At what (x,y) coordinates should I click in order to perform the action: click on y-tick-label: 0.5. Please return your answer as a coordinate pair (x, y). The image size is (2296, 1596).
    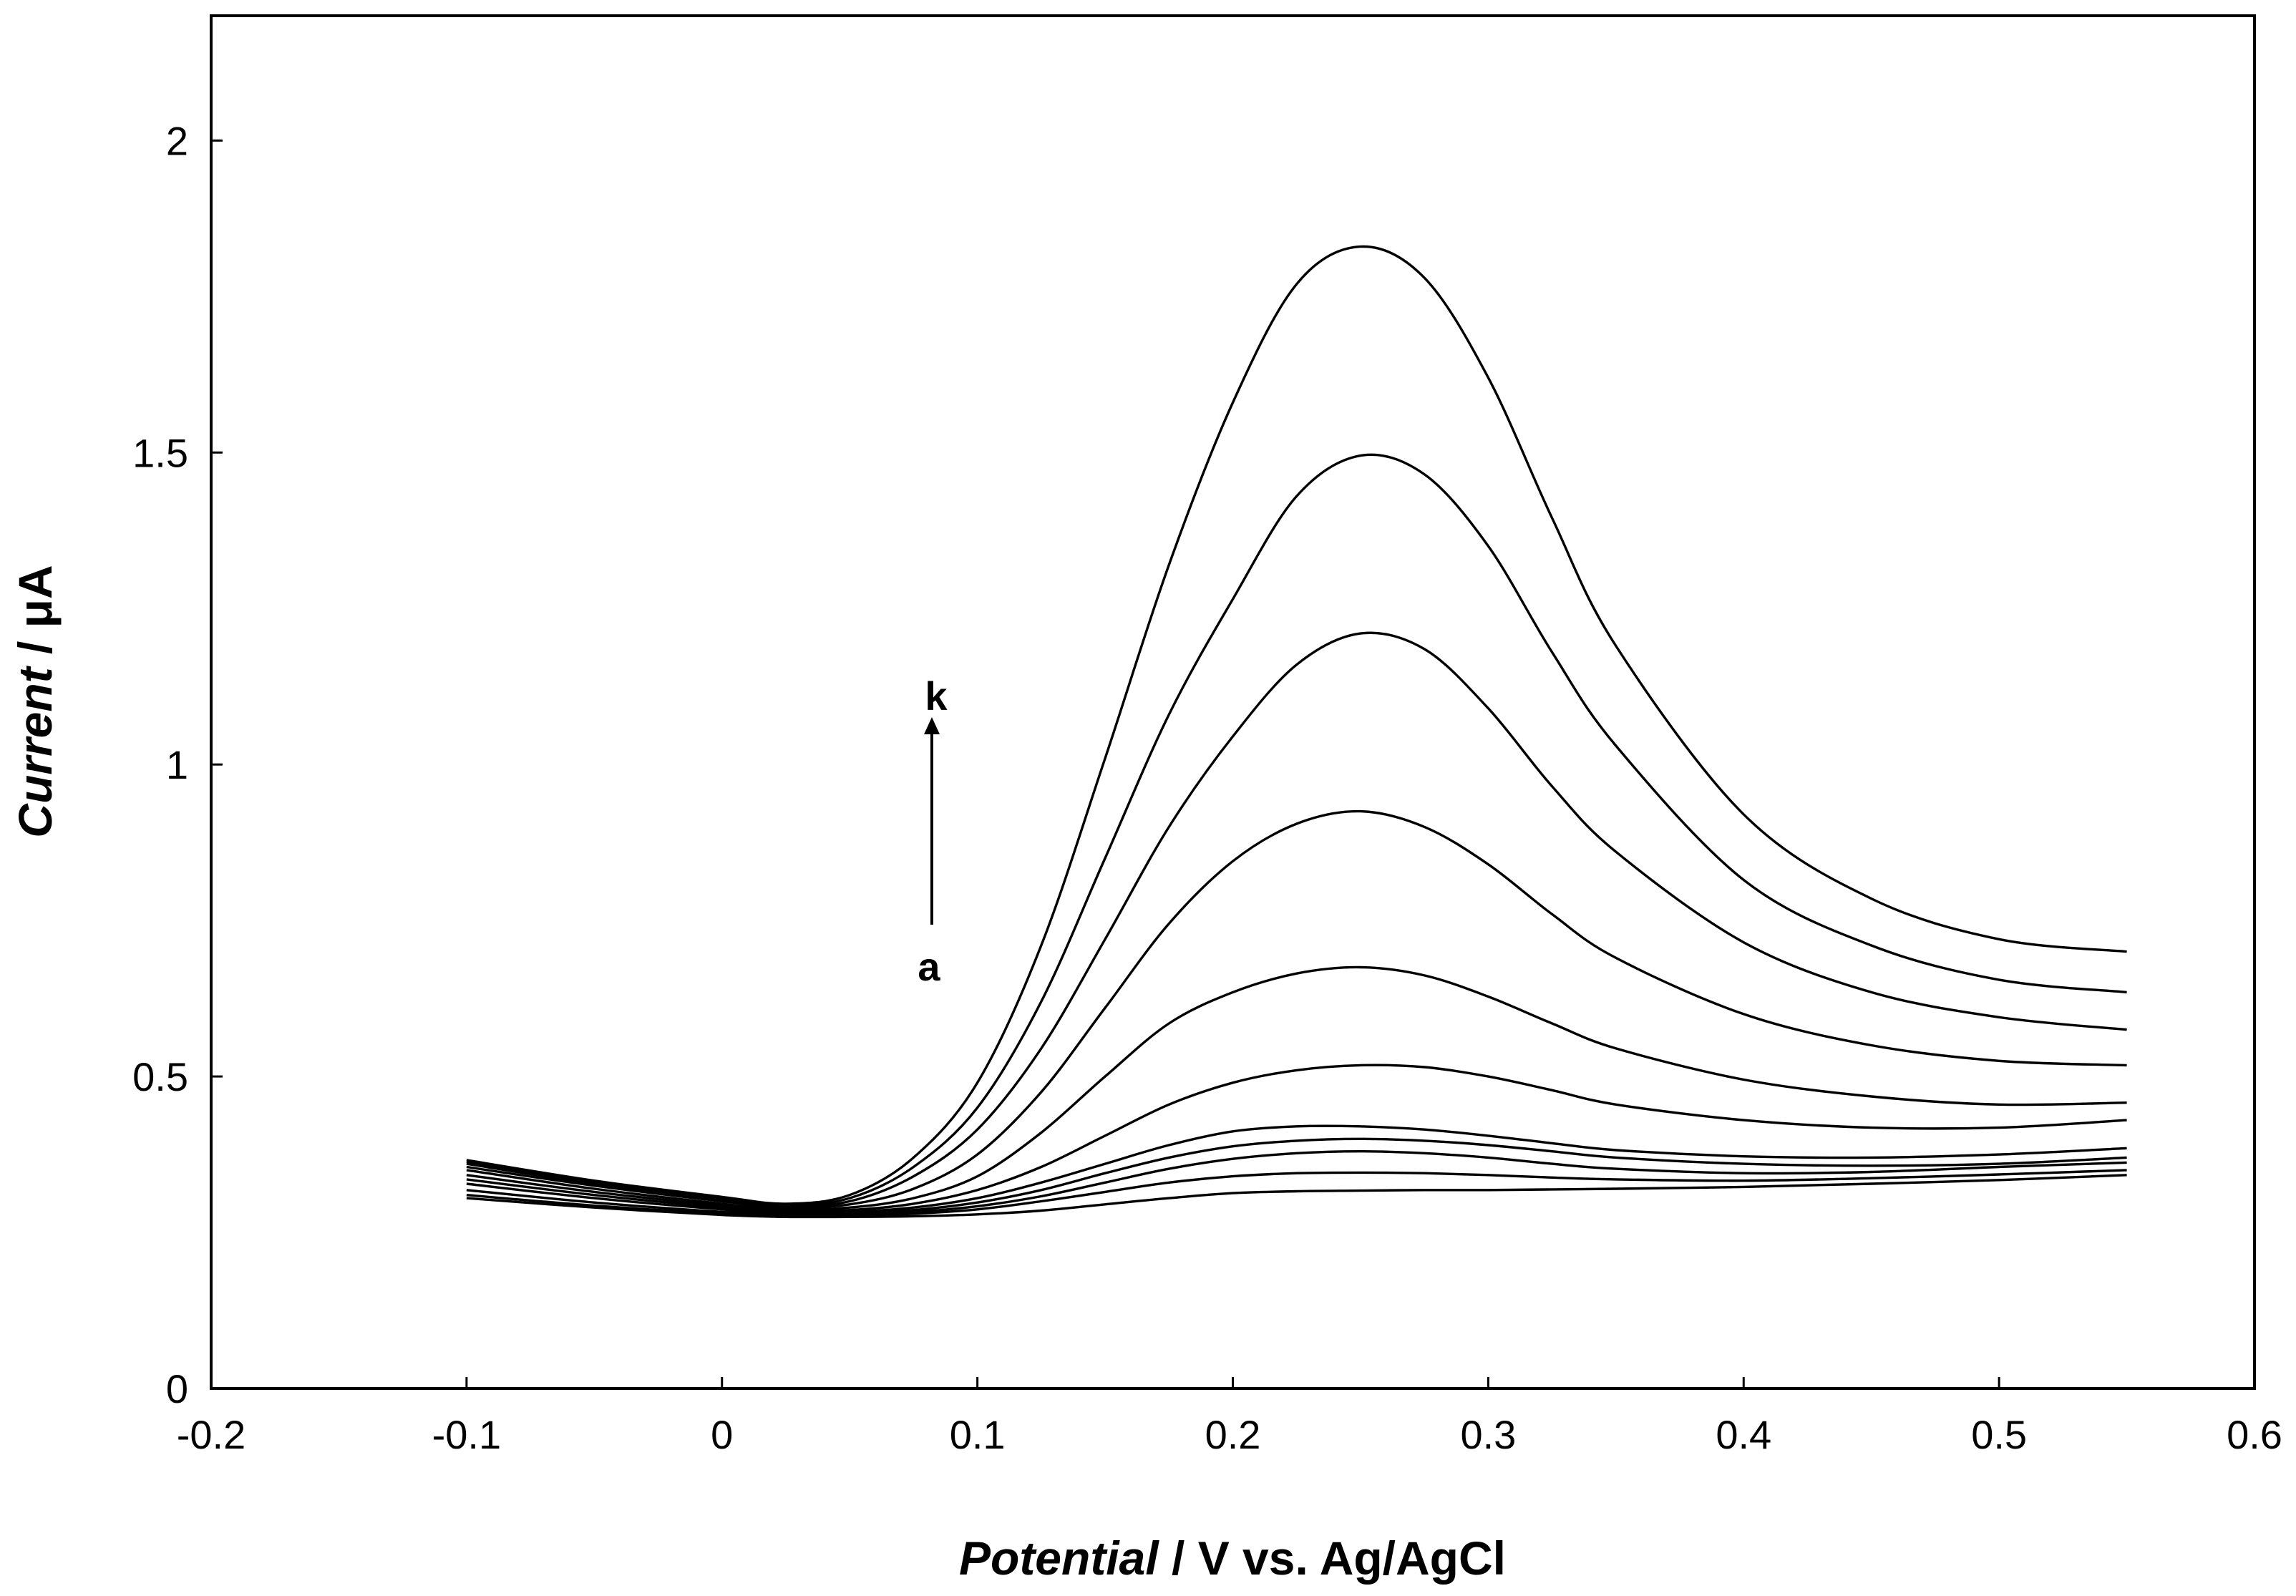
    Looking at the image, I should click on (160, 1076).